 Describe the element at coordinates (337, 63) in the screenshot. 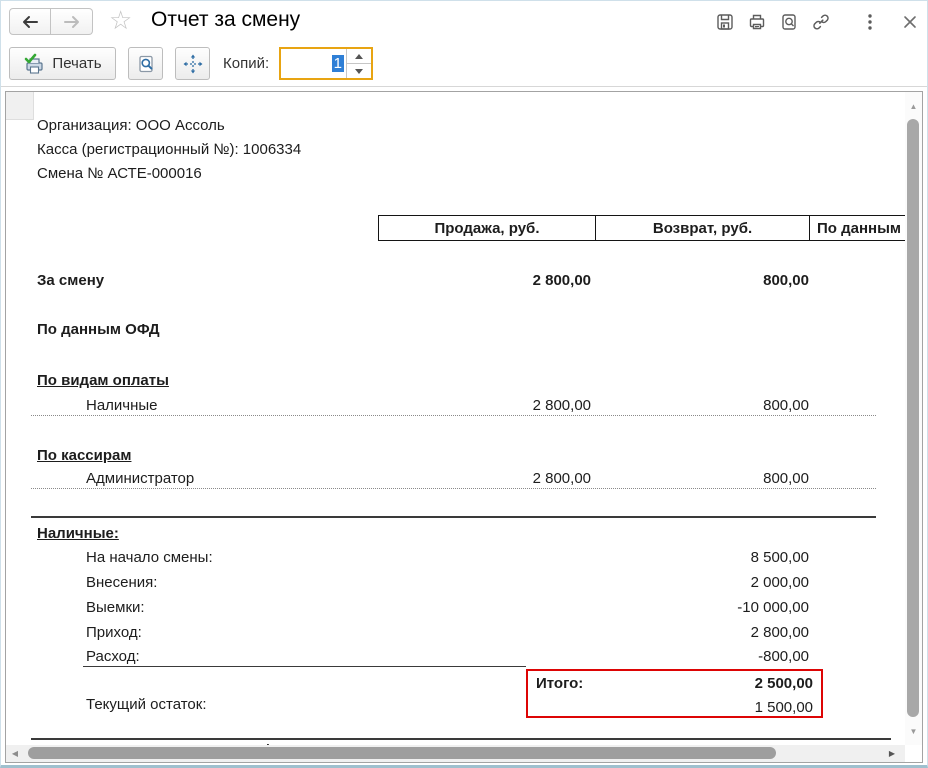

I see `copies-value: 1` at that location.